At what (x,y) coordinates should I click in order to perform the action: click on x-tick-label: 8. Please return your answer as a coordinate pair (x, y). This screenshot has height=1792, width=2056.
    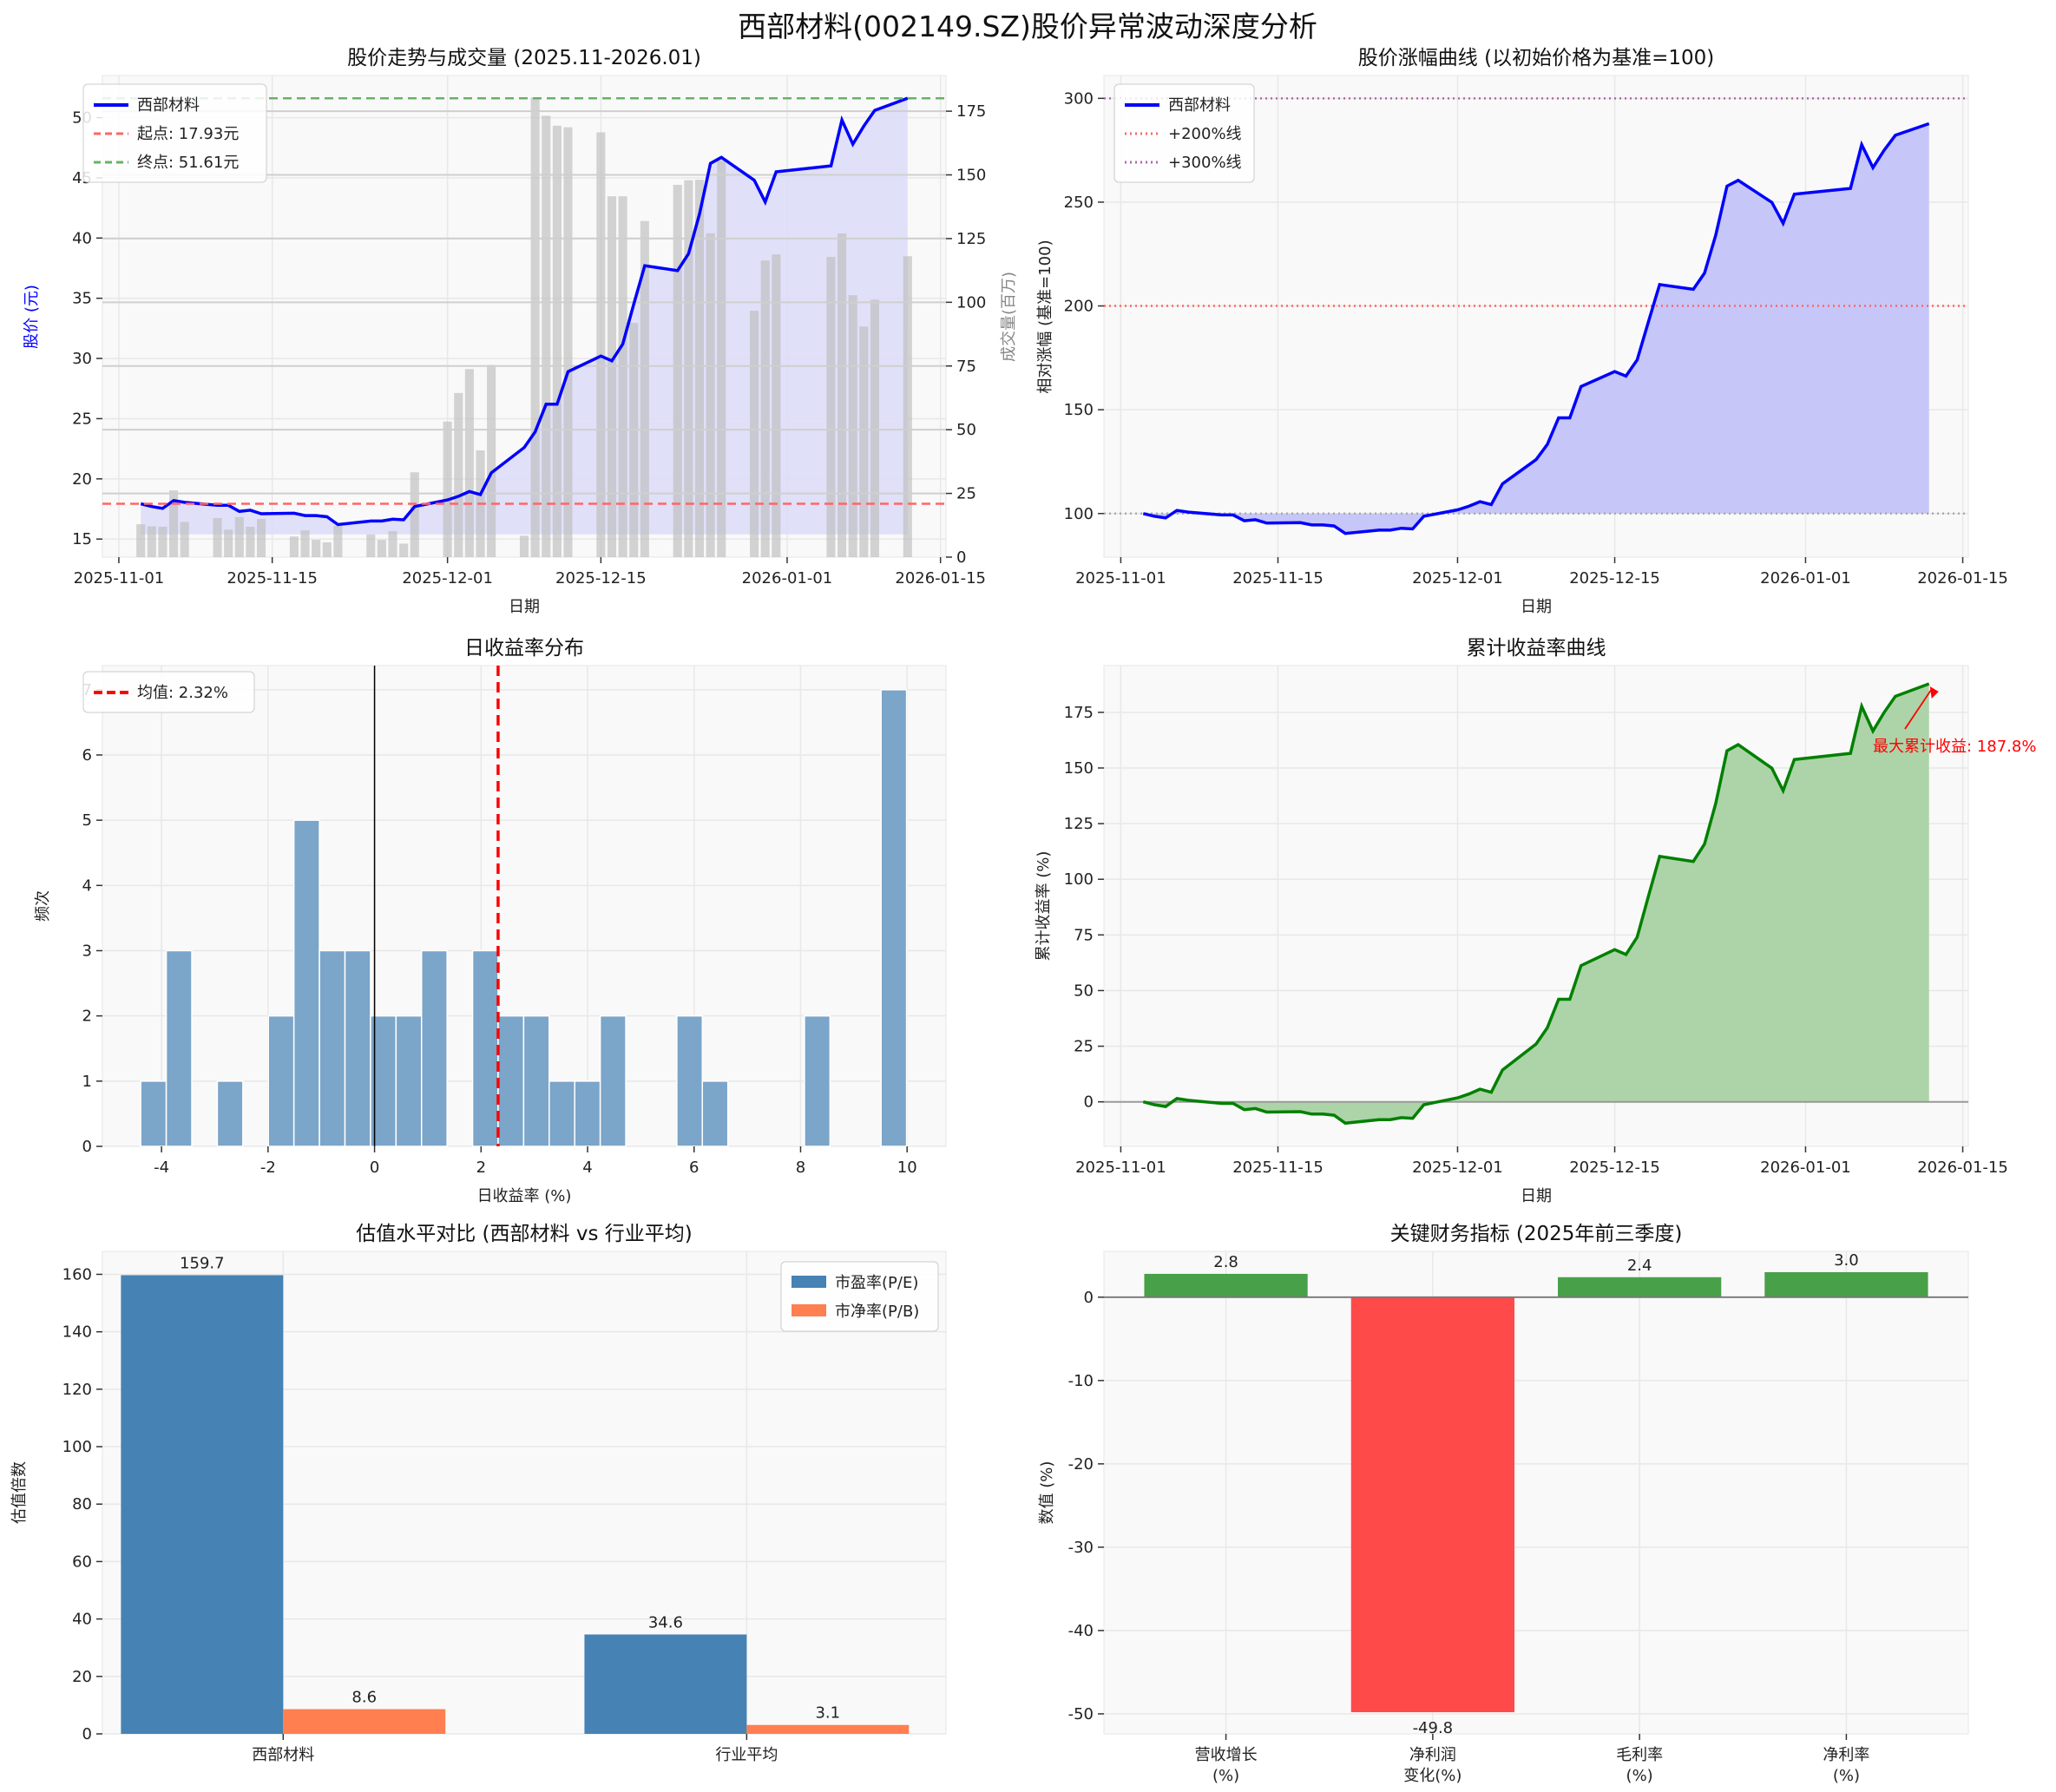
    Looking at the image, I should click on (800, 1168).